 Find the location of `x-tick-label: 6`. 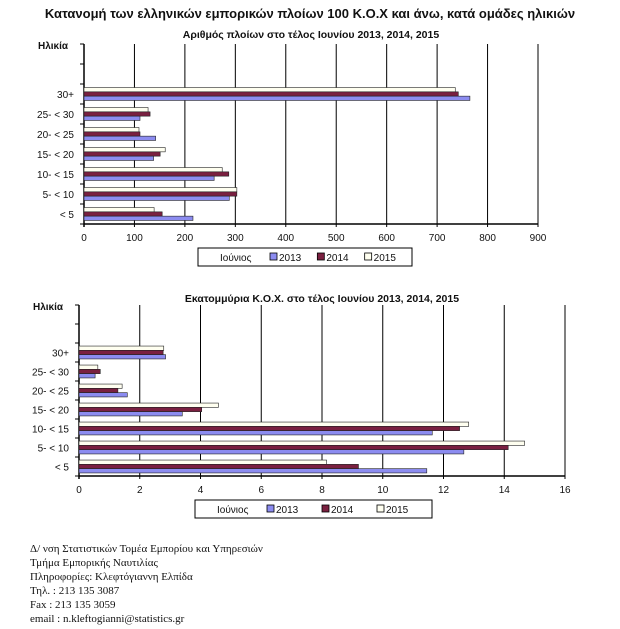

x-tick-label: 6 is located at coordinates (261, 490).